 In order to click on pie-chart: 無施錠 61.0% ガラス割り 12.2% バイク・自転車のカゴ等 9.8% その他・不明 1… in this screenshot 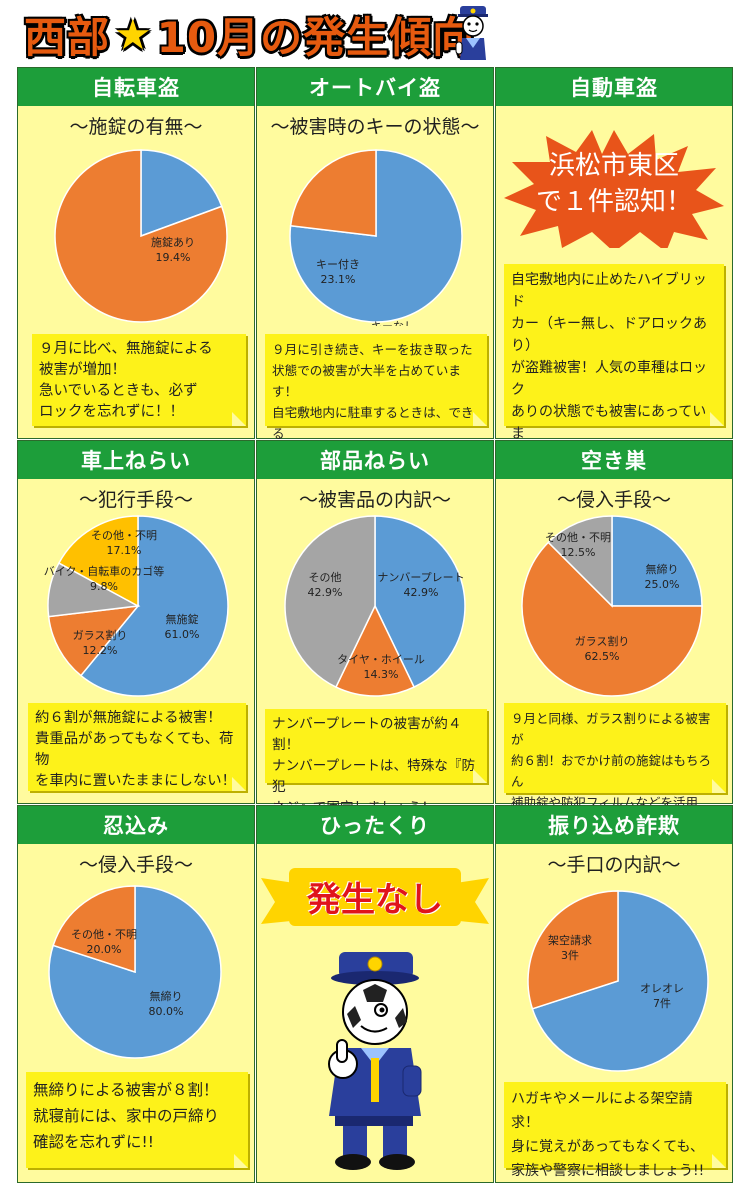, I will do `click(136, 606)`.